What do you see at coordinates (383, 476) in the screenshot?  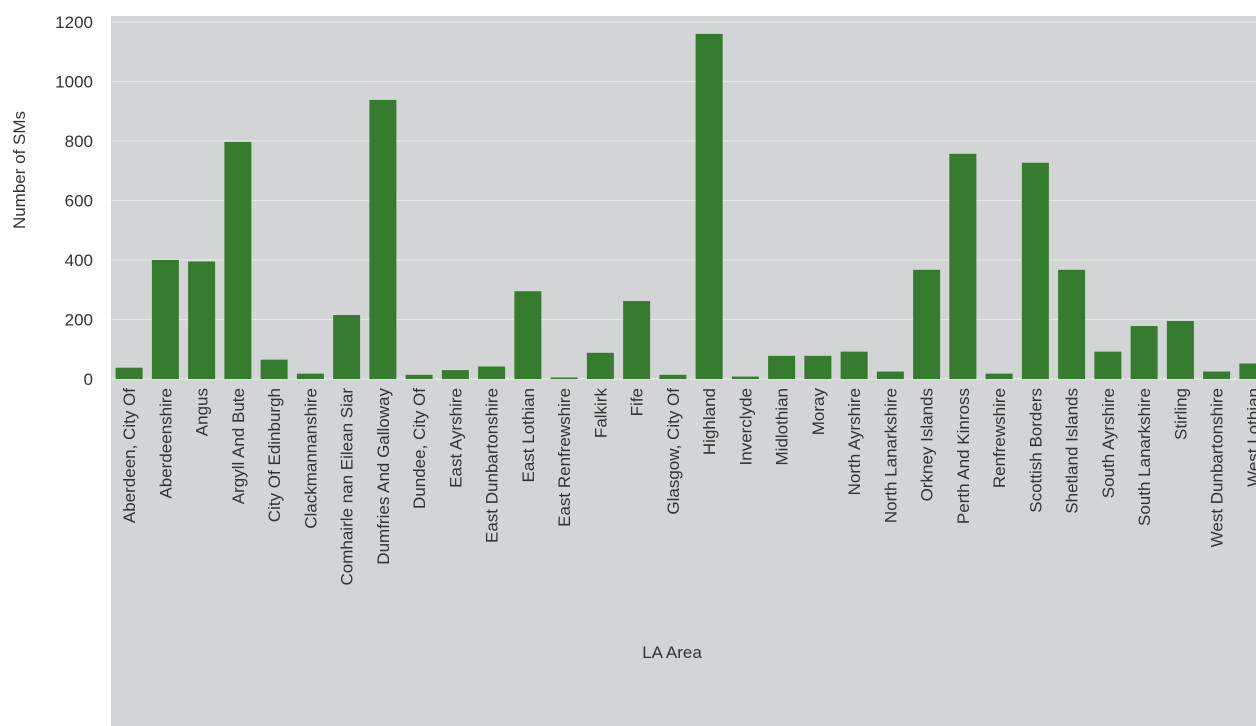 I see `x-tick-label: Dumfries And Galloway` at bounding box center [383, 476].